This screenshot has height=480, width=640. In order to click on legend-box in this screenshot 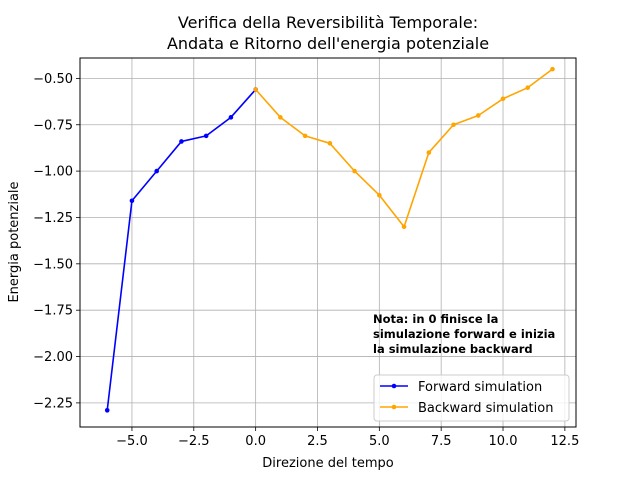, I will do `click(471, 398)`.